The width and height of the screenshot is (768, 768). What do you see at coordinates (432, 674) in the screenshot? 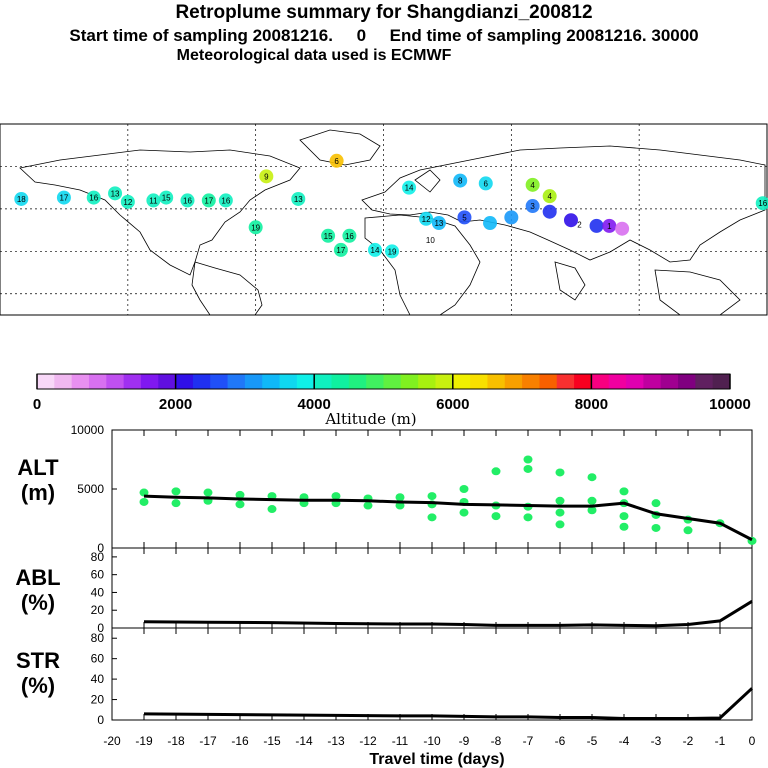
I see `str-frame` at bounding box center [432, 674].